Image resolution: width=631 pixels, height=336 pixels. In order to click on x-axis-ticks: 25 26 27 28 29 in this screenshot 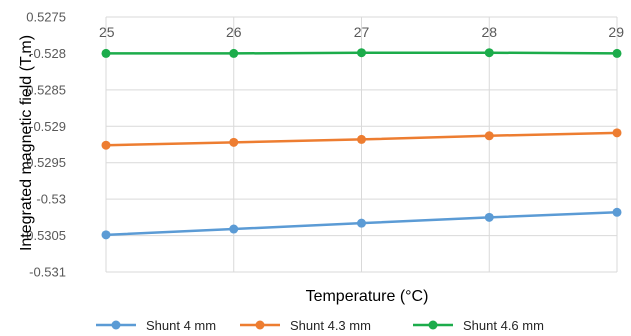, I will do `click(361, 32)`.